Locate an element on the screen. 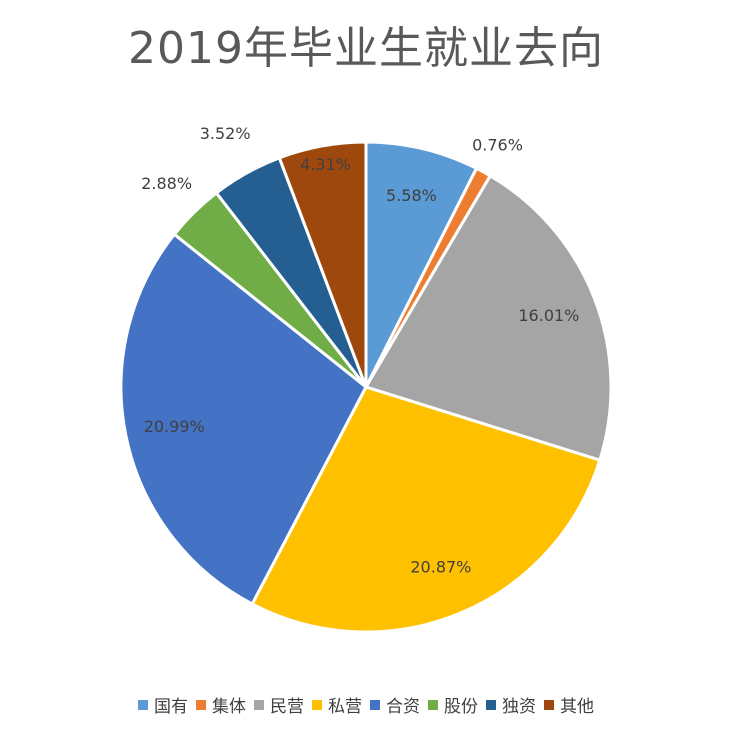 The height and width of the screenshot is (740, 732). legend-item-3: 民营 is located at coordinates (279, 704).